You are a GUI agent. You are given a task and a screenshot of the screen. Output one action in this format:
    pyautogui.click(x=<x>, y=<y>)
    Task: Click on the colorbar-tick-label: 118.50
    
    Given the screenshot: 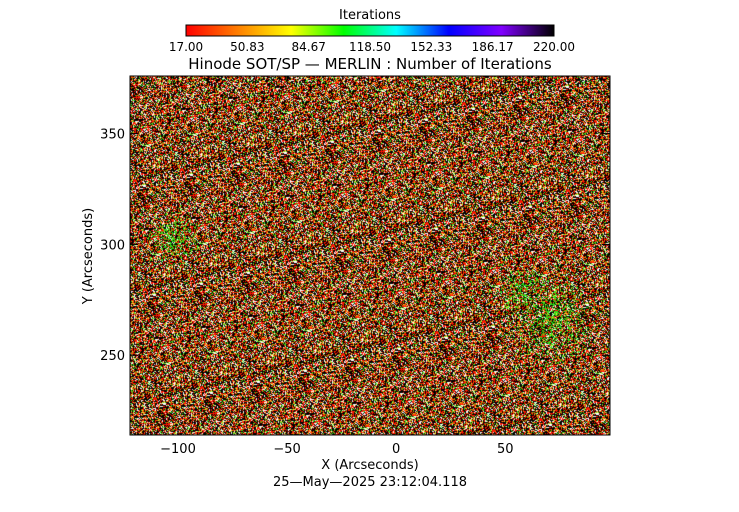 What is the action you would take?
    pyautogui.click(x=370, y=47)
    